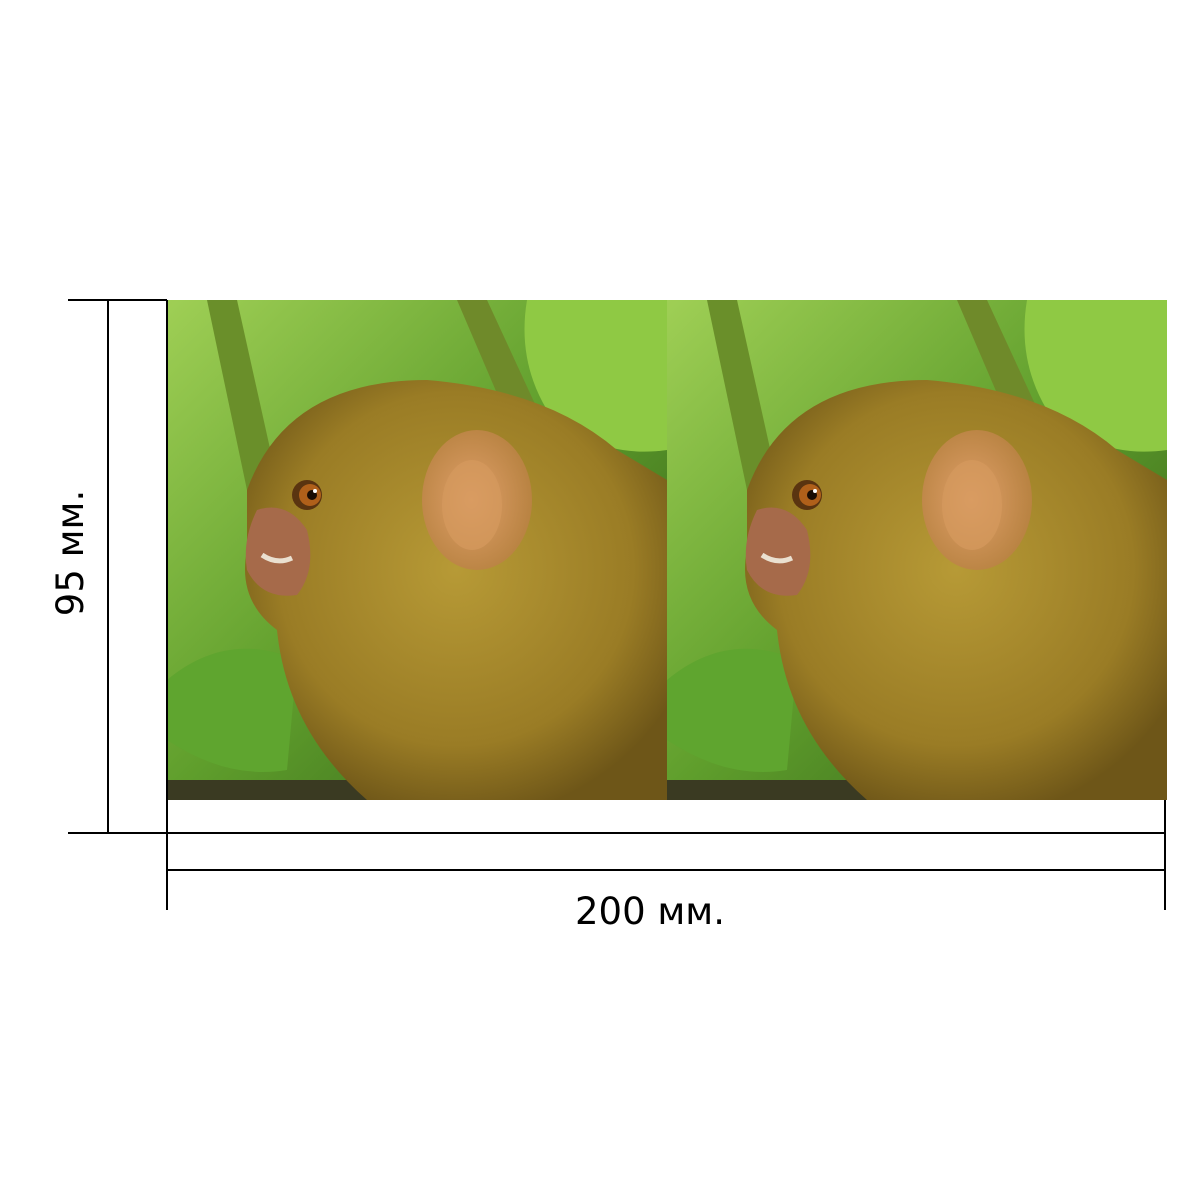  I want to click on width-label: 200 мм., so click(650, 911).